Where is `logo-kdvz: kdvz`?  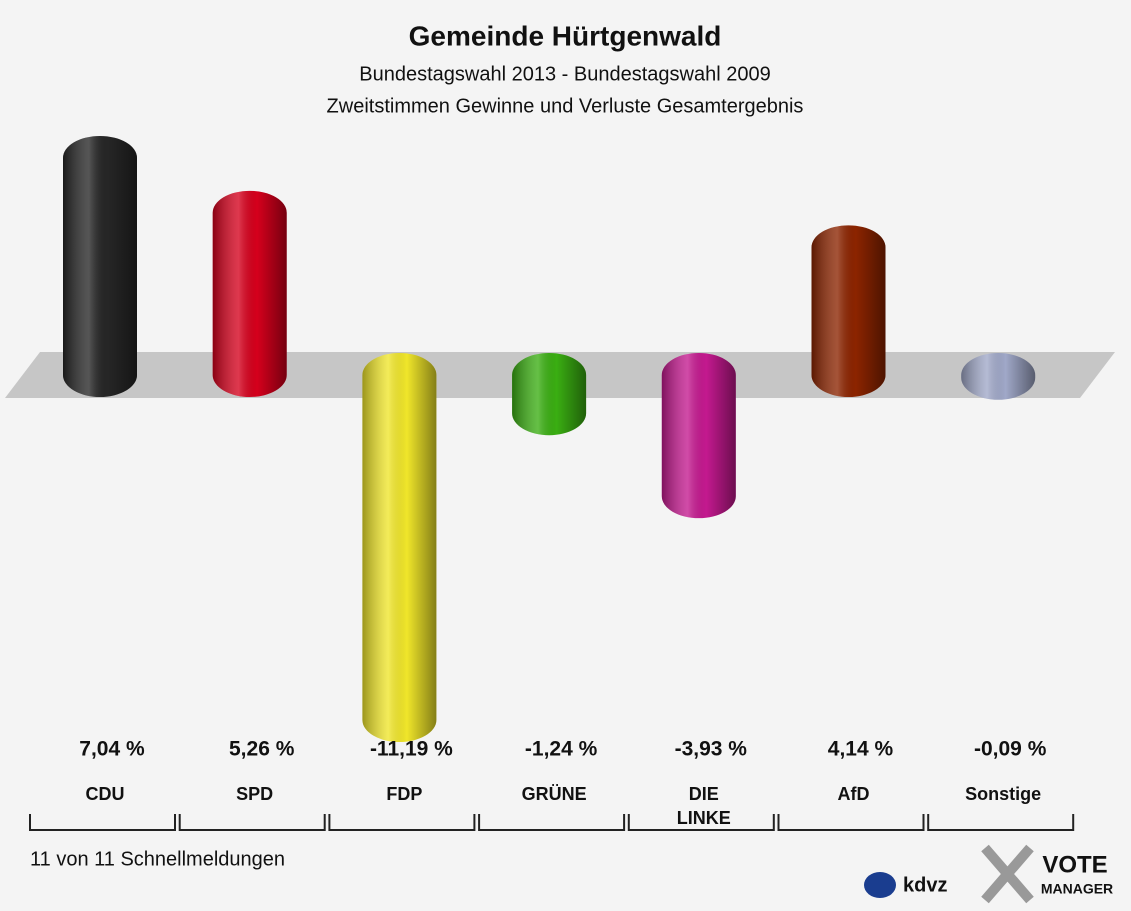
logo-kdvz: kdvz is located at coordinates (925, 885).